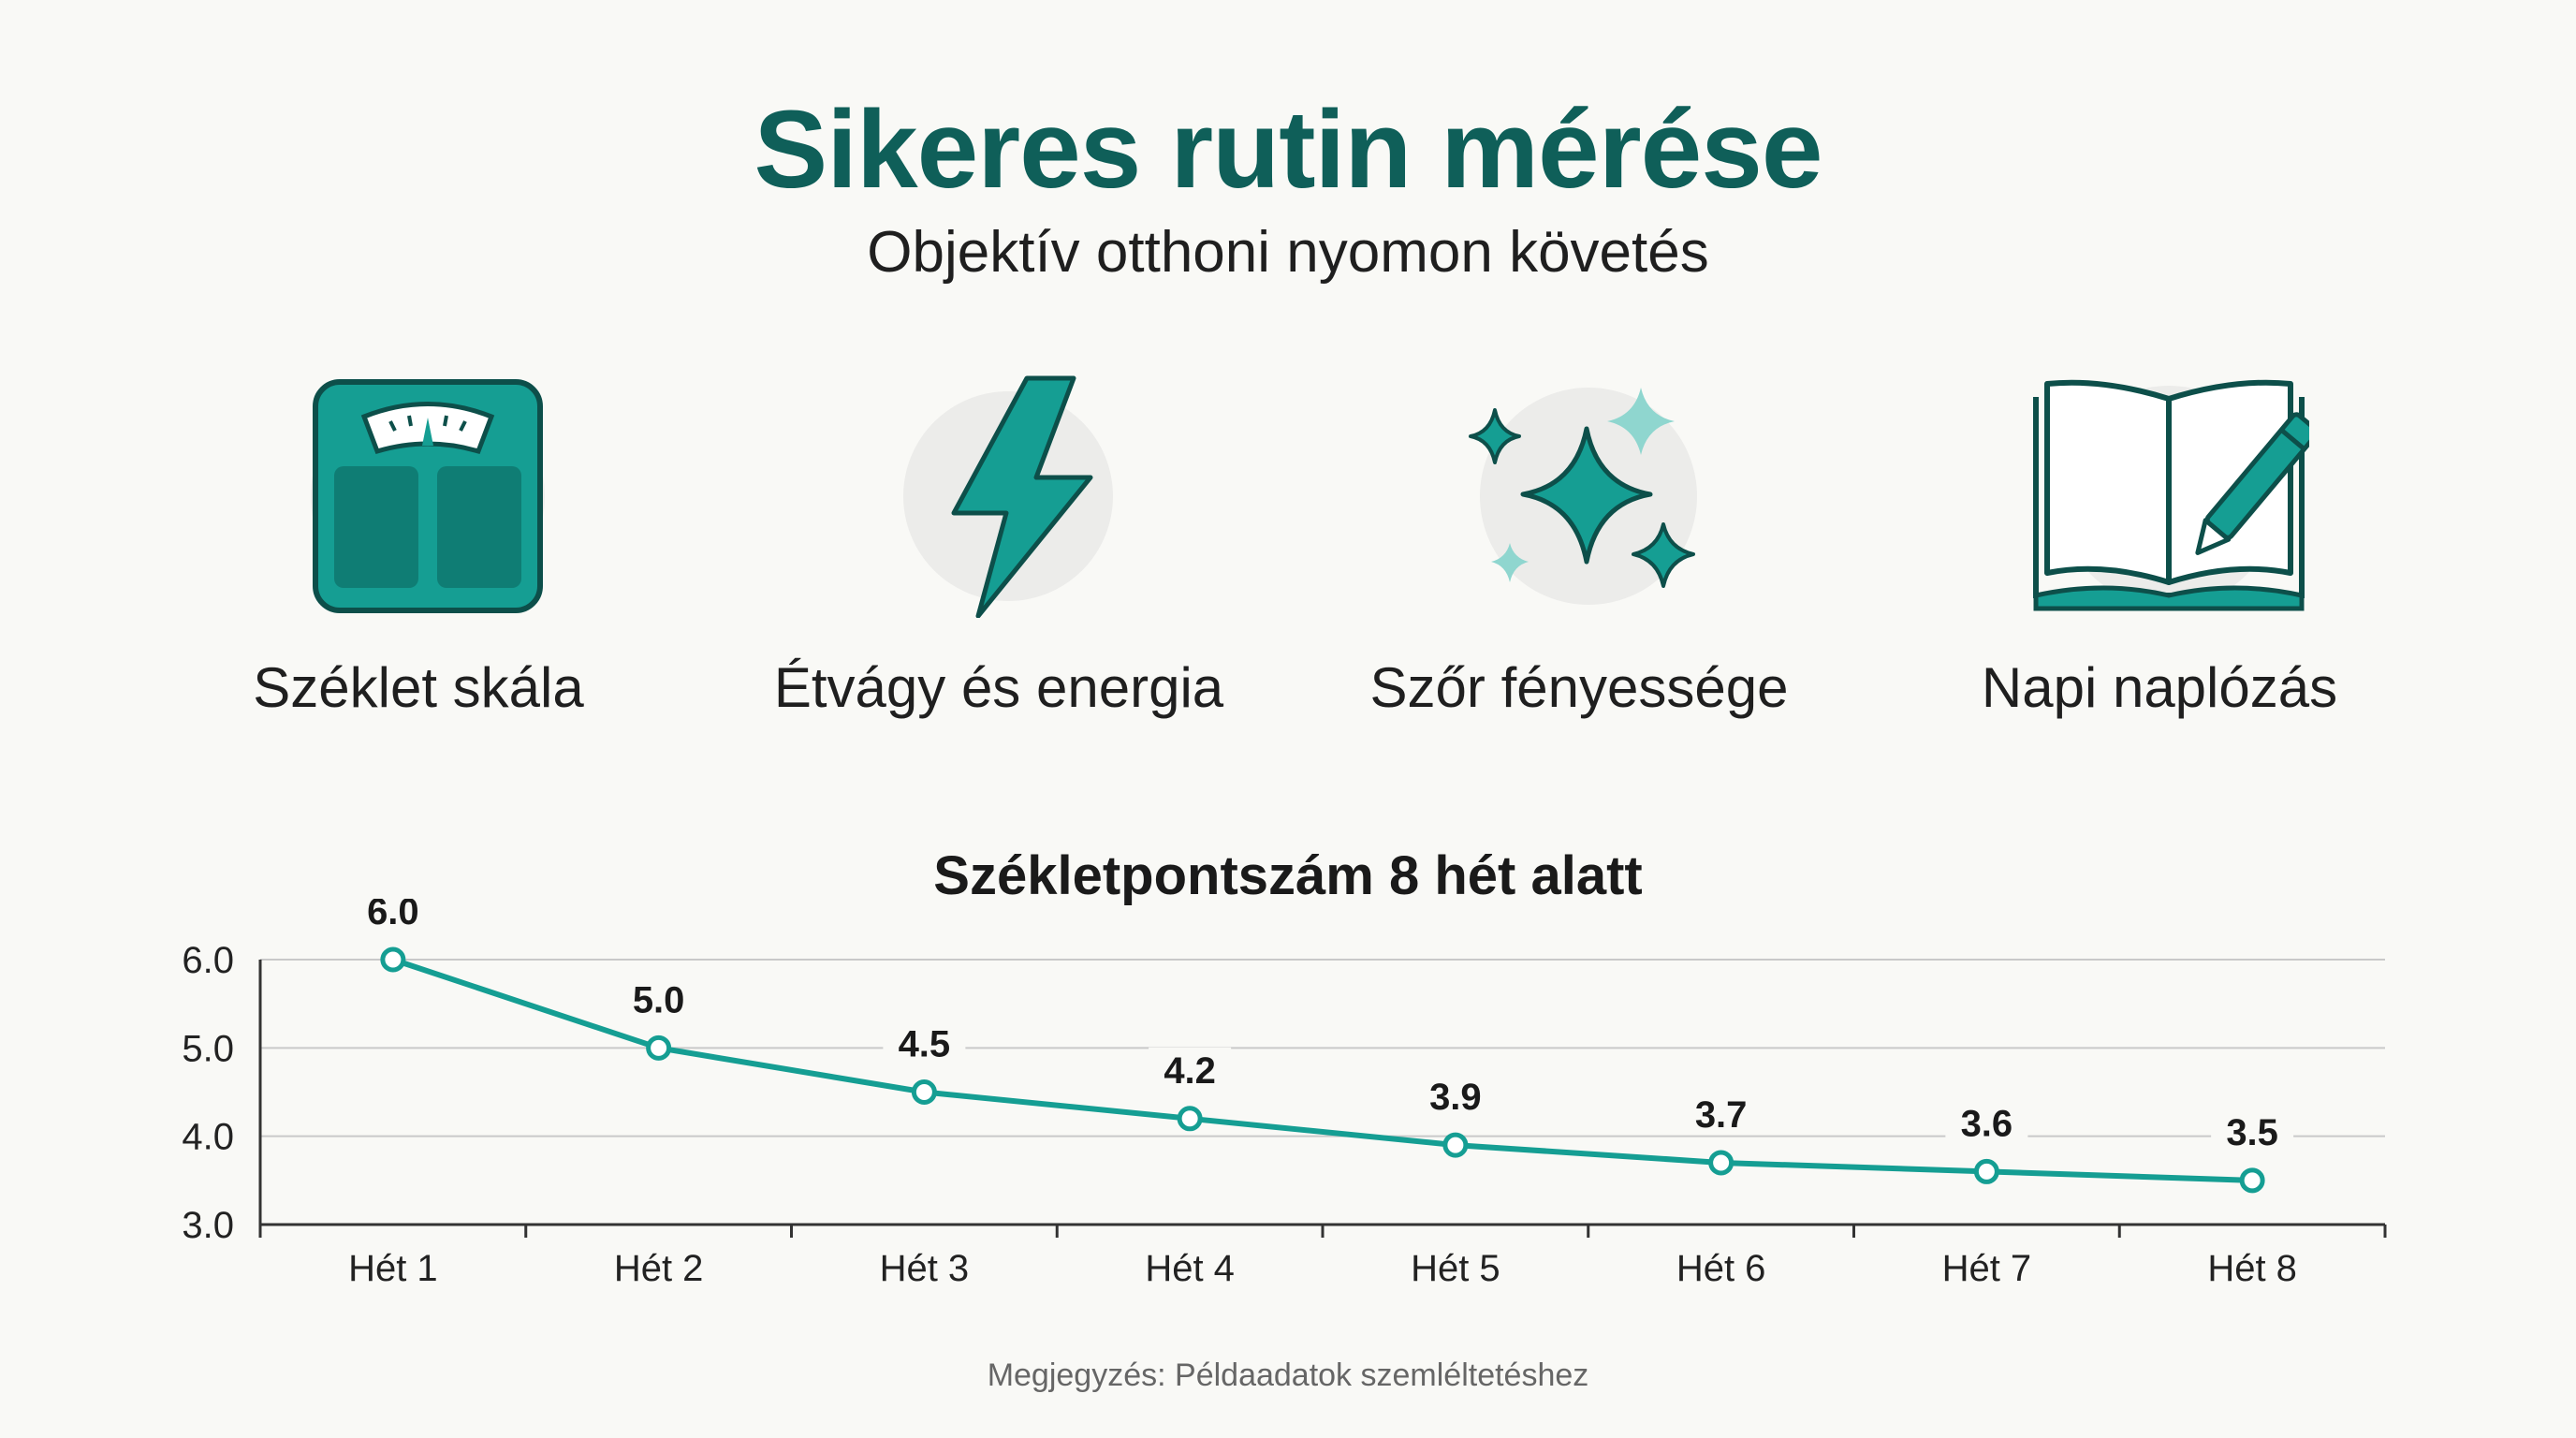  What do you see at coordinates (1455, 1268) in the screenshot?
I see `x-tick-label: Hét 5` at bounding box center [1455, 1268].